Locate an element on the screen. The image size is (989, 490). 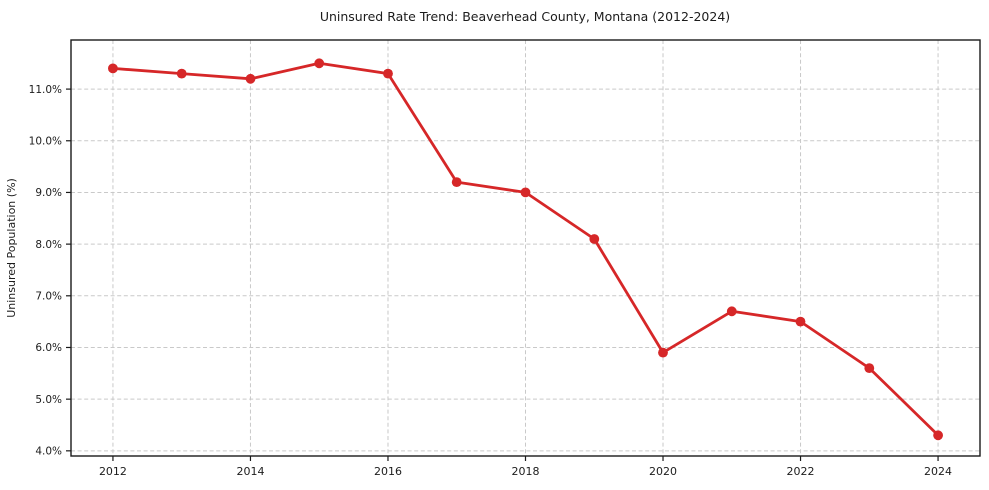
x-tick-label: 2020 is located at coordinates (663, 471).